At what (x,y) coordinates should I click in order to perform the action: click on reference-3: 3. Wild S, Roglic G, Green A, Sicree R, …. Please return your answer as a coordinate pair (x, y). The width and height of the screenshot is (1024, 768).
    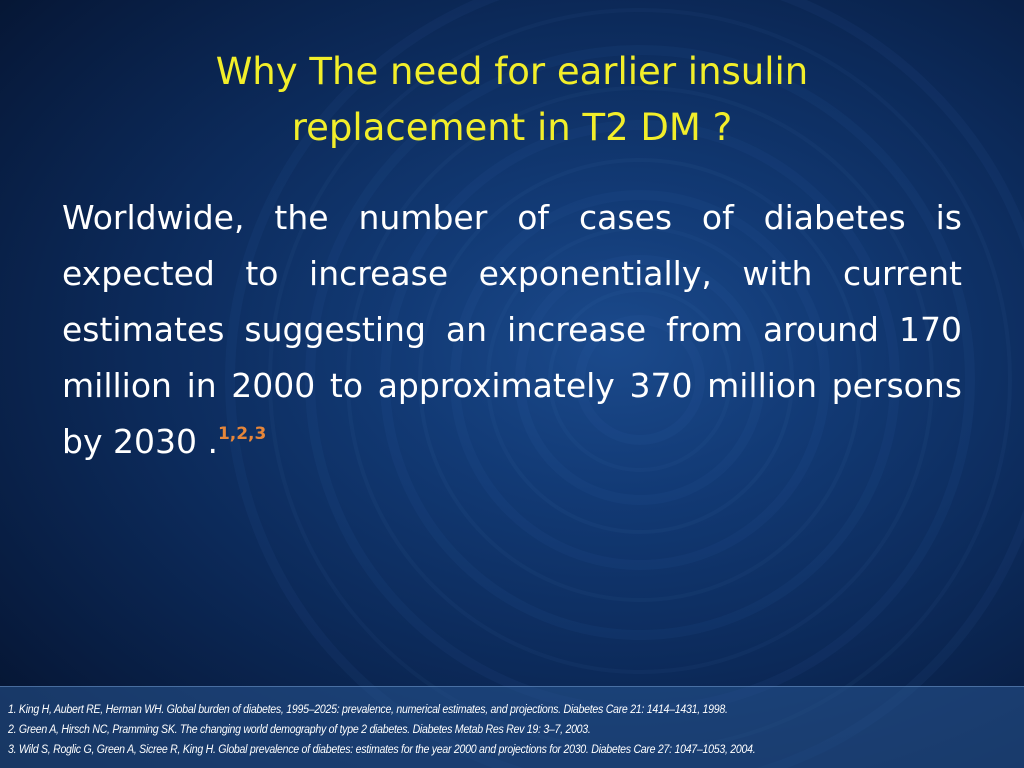
    Looking at the image, I should click on (382, 750).